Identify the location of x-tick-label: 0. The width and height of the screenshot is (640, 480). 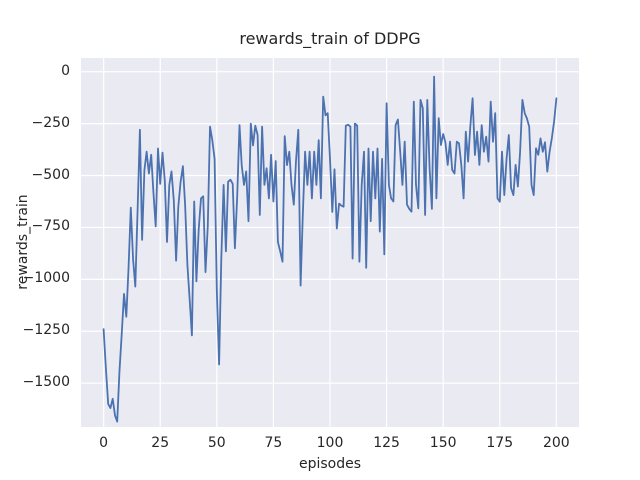
(104, 443).